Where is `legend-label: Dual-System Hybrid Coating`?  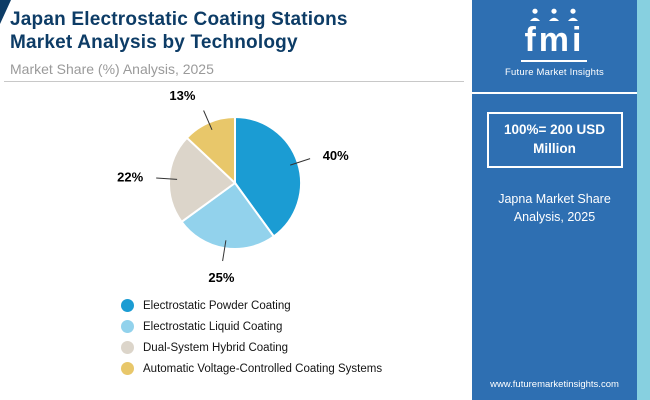
legend-label: Dual-System Hybrid Coating is located at coordinates (216, 347).